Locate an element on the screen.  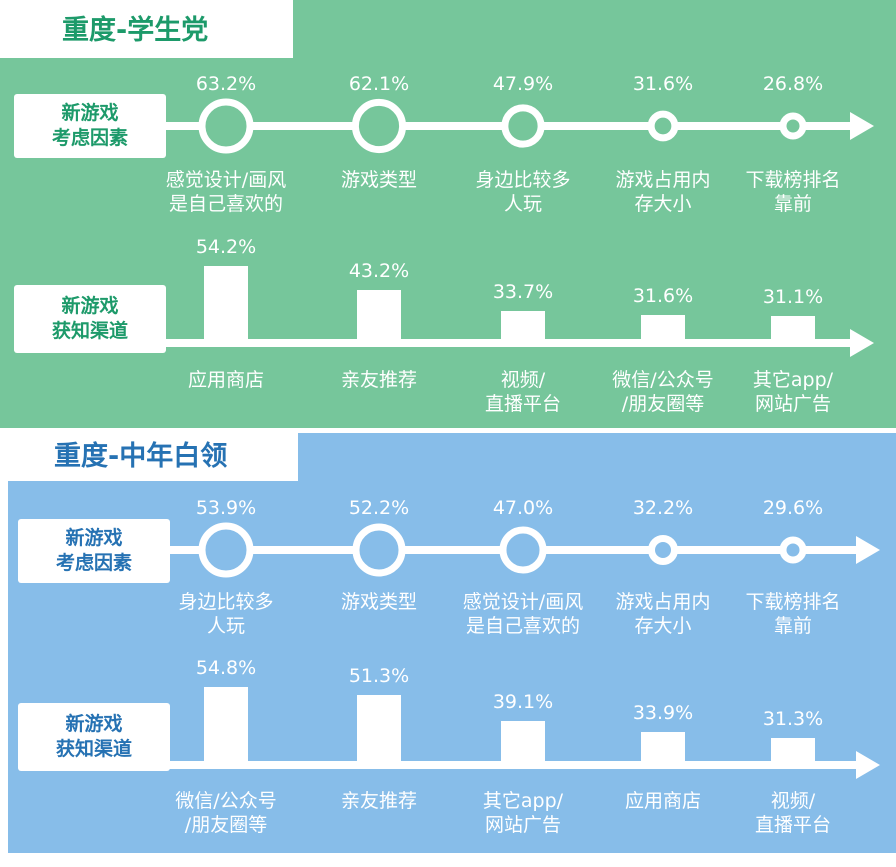
category-label: 其它app/网站广告 is located at coordinates (523, 813).